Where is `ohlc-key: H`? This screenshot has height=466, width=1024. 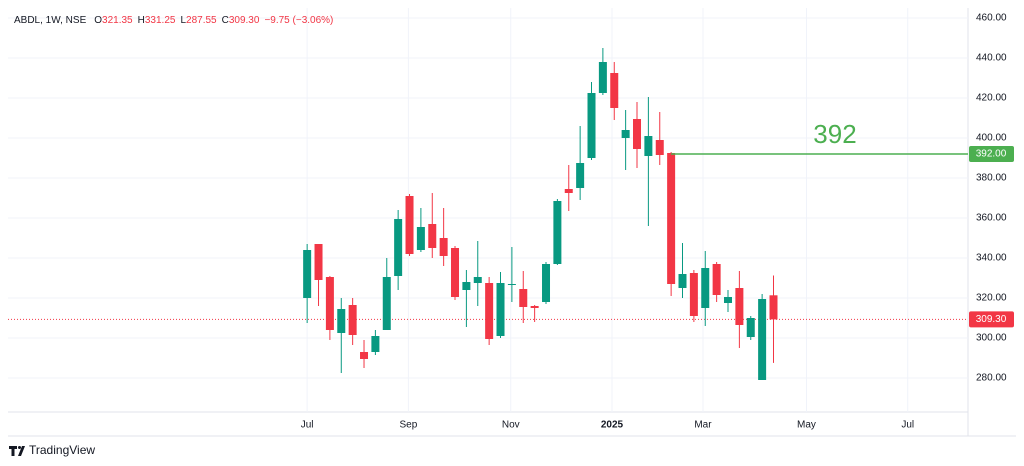 ohlc-key: H is located at coordinates (141, 20).